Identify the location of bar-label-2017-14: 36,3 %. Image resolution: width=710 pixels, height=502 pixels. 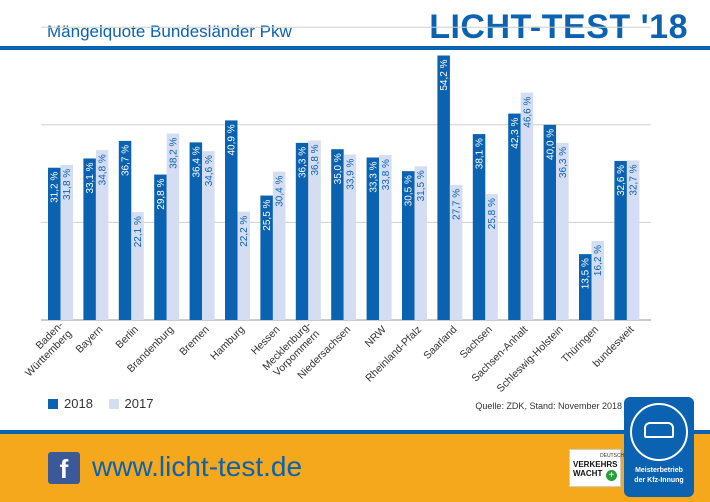
(563, 162).